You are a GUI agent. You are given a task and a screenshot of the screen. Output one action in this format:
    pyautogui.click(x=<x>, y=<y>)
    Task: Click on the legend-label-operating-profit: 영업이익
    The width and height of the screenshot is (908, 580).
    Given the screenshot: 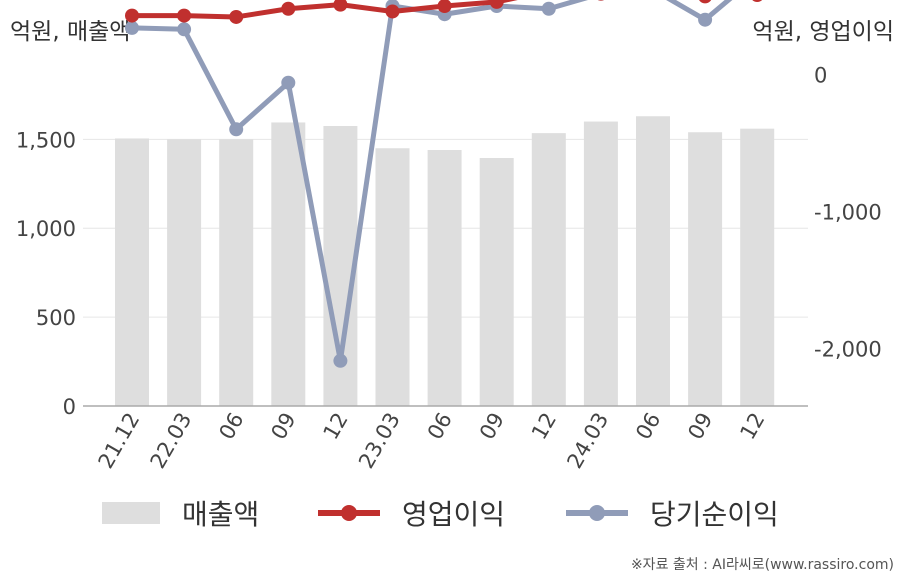 What is the action you would take?
    pyautogui.click(x=454, y=514)
    